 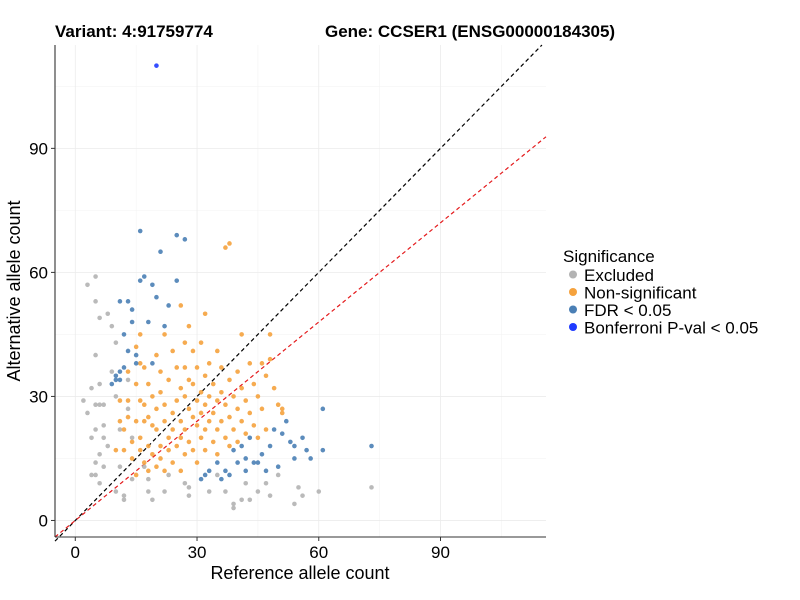 What do you see at coordinates (609, 256) in the screenshot?
I see `legend-title: Significance` at bounding box center [609, 256].